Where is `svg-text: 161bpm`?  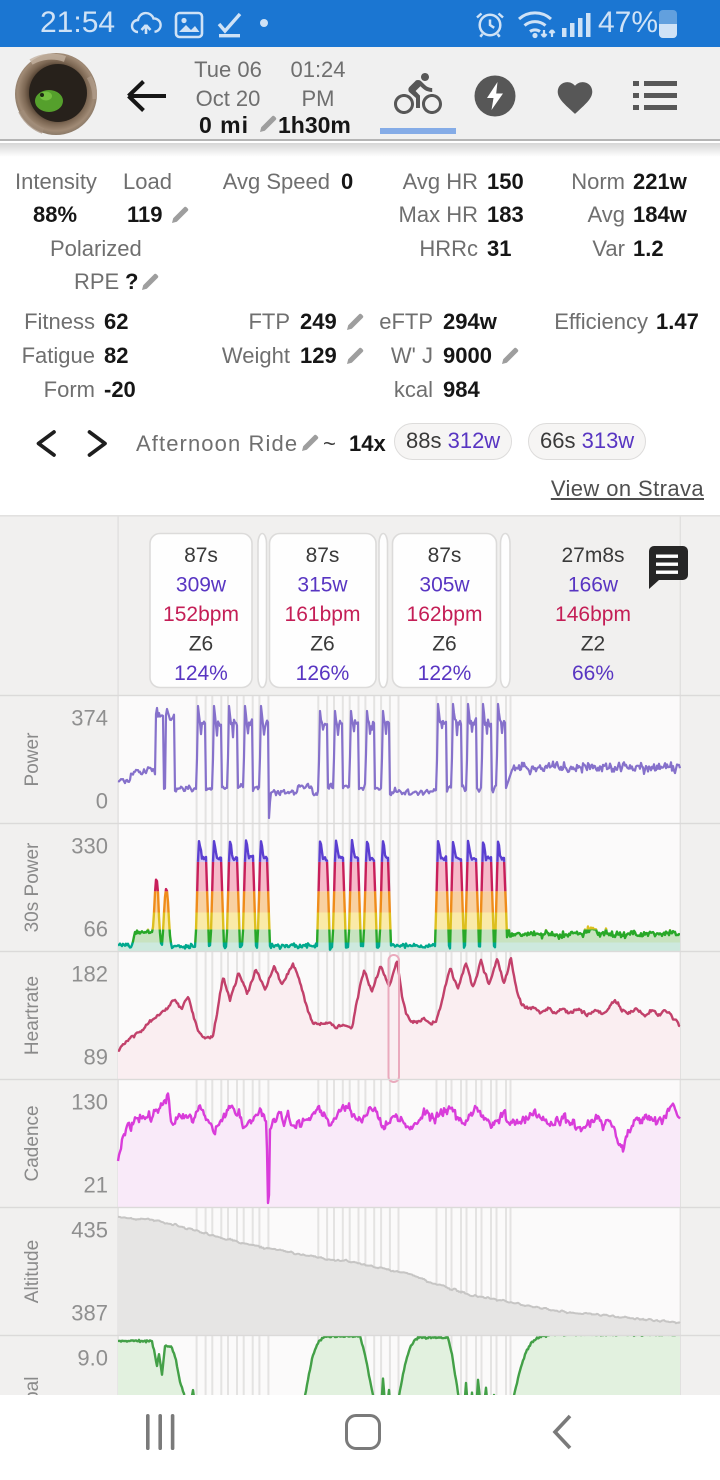 svg-text: 161bpm is located at coordinates (323, 614).